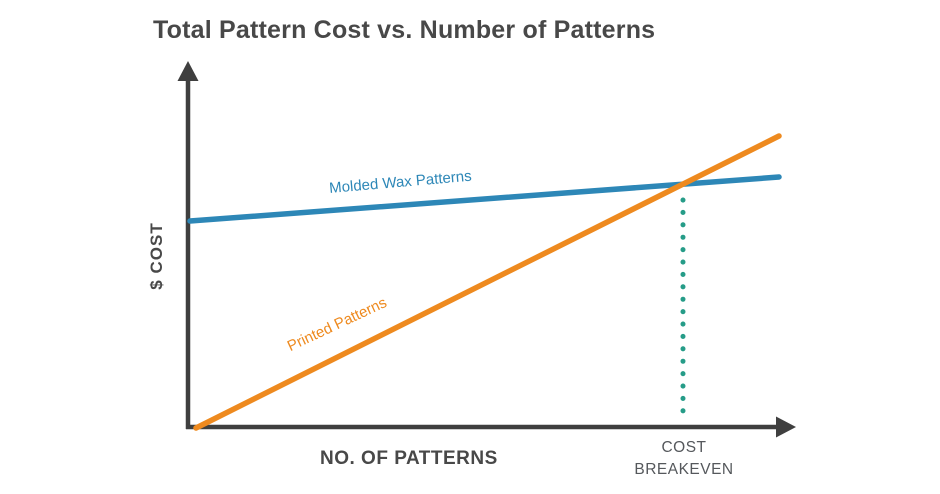  Describe the element at coordinates (484, 199) in the screenshot. I see `series-line-molded-wax-patterns` at that location.